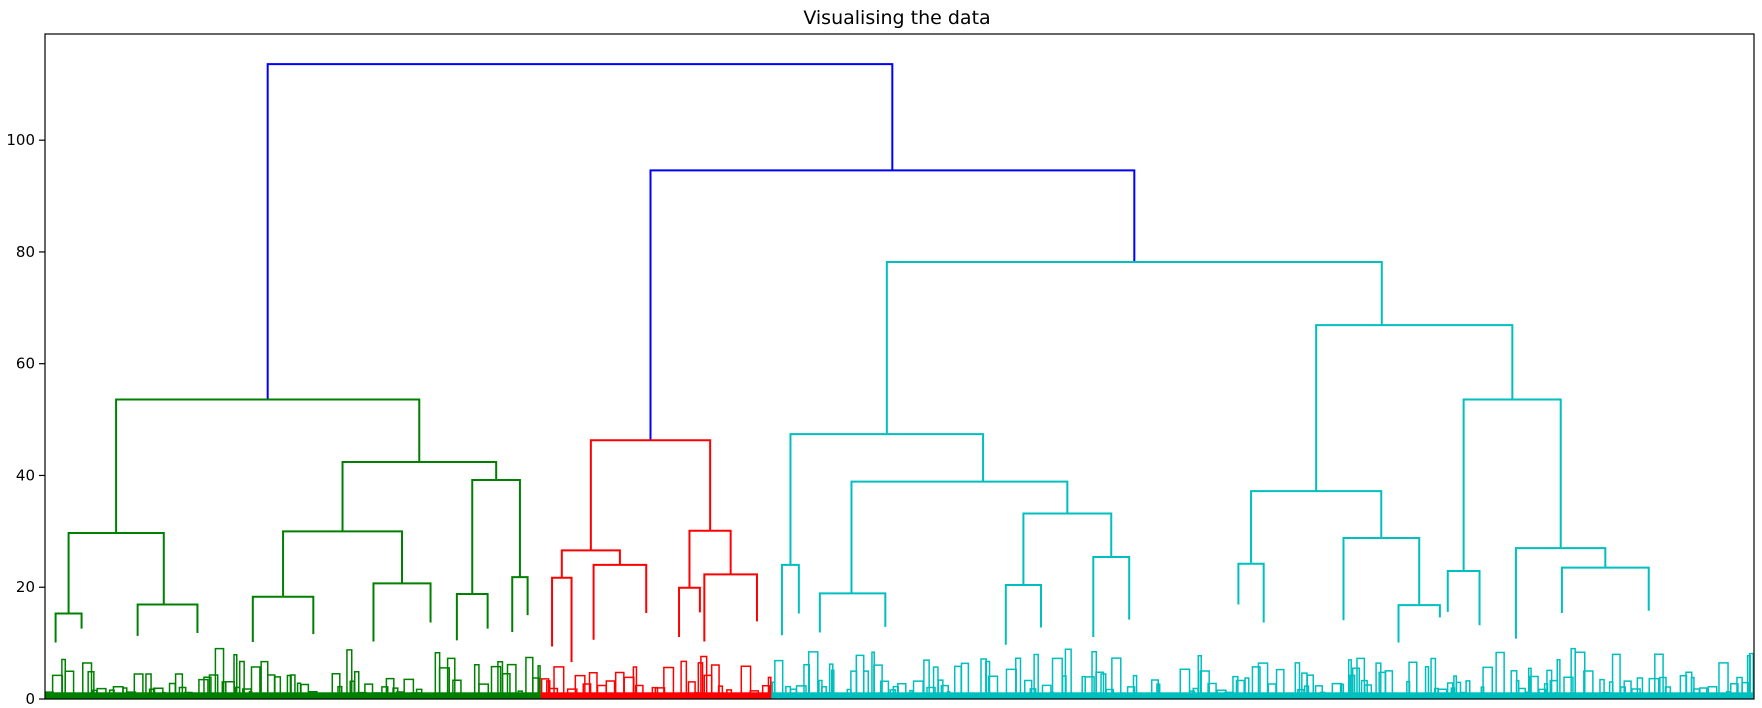 Image resolution: width=1762 pixels, height=708 pixels. Describe the element at coordinates (25, 587) in the screenshot. I see `y-tick-label: 20` at that location.